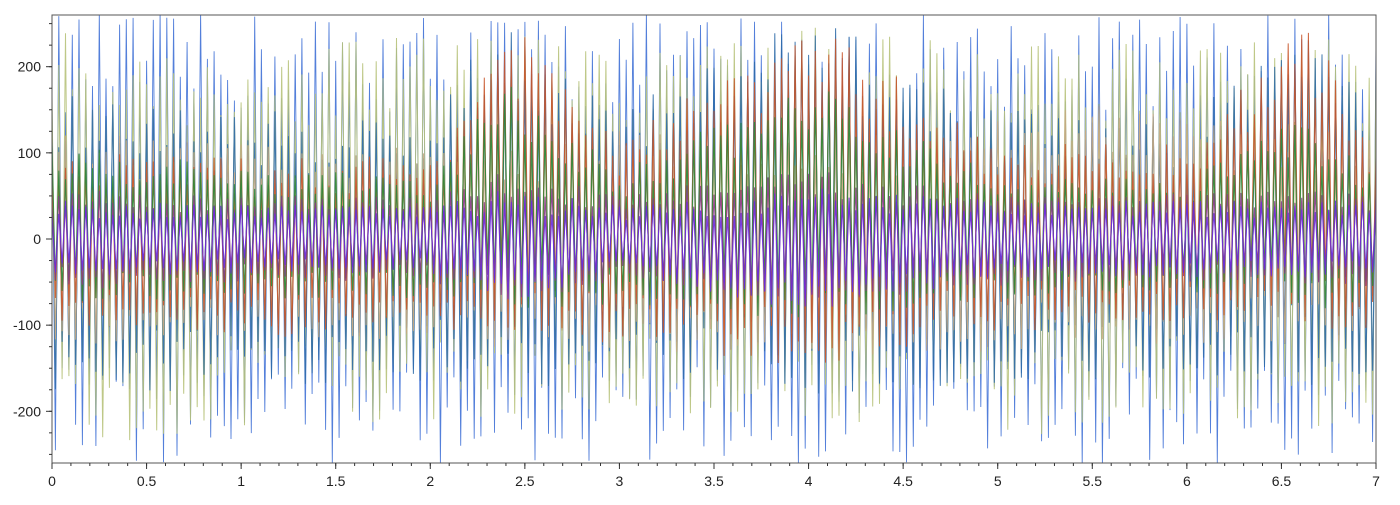 Image resolution: width=1400 pixels, height=505 pixels. I want to click on y-tick-label: 200, so click(30, 67).